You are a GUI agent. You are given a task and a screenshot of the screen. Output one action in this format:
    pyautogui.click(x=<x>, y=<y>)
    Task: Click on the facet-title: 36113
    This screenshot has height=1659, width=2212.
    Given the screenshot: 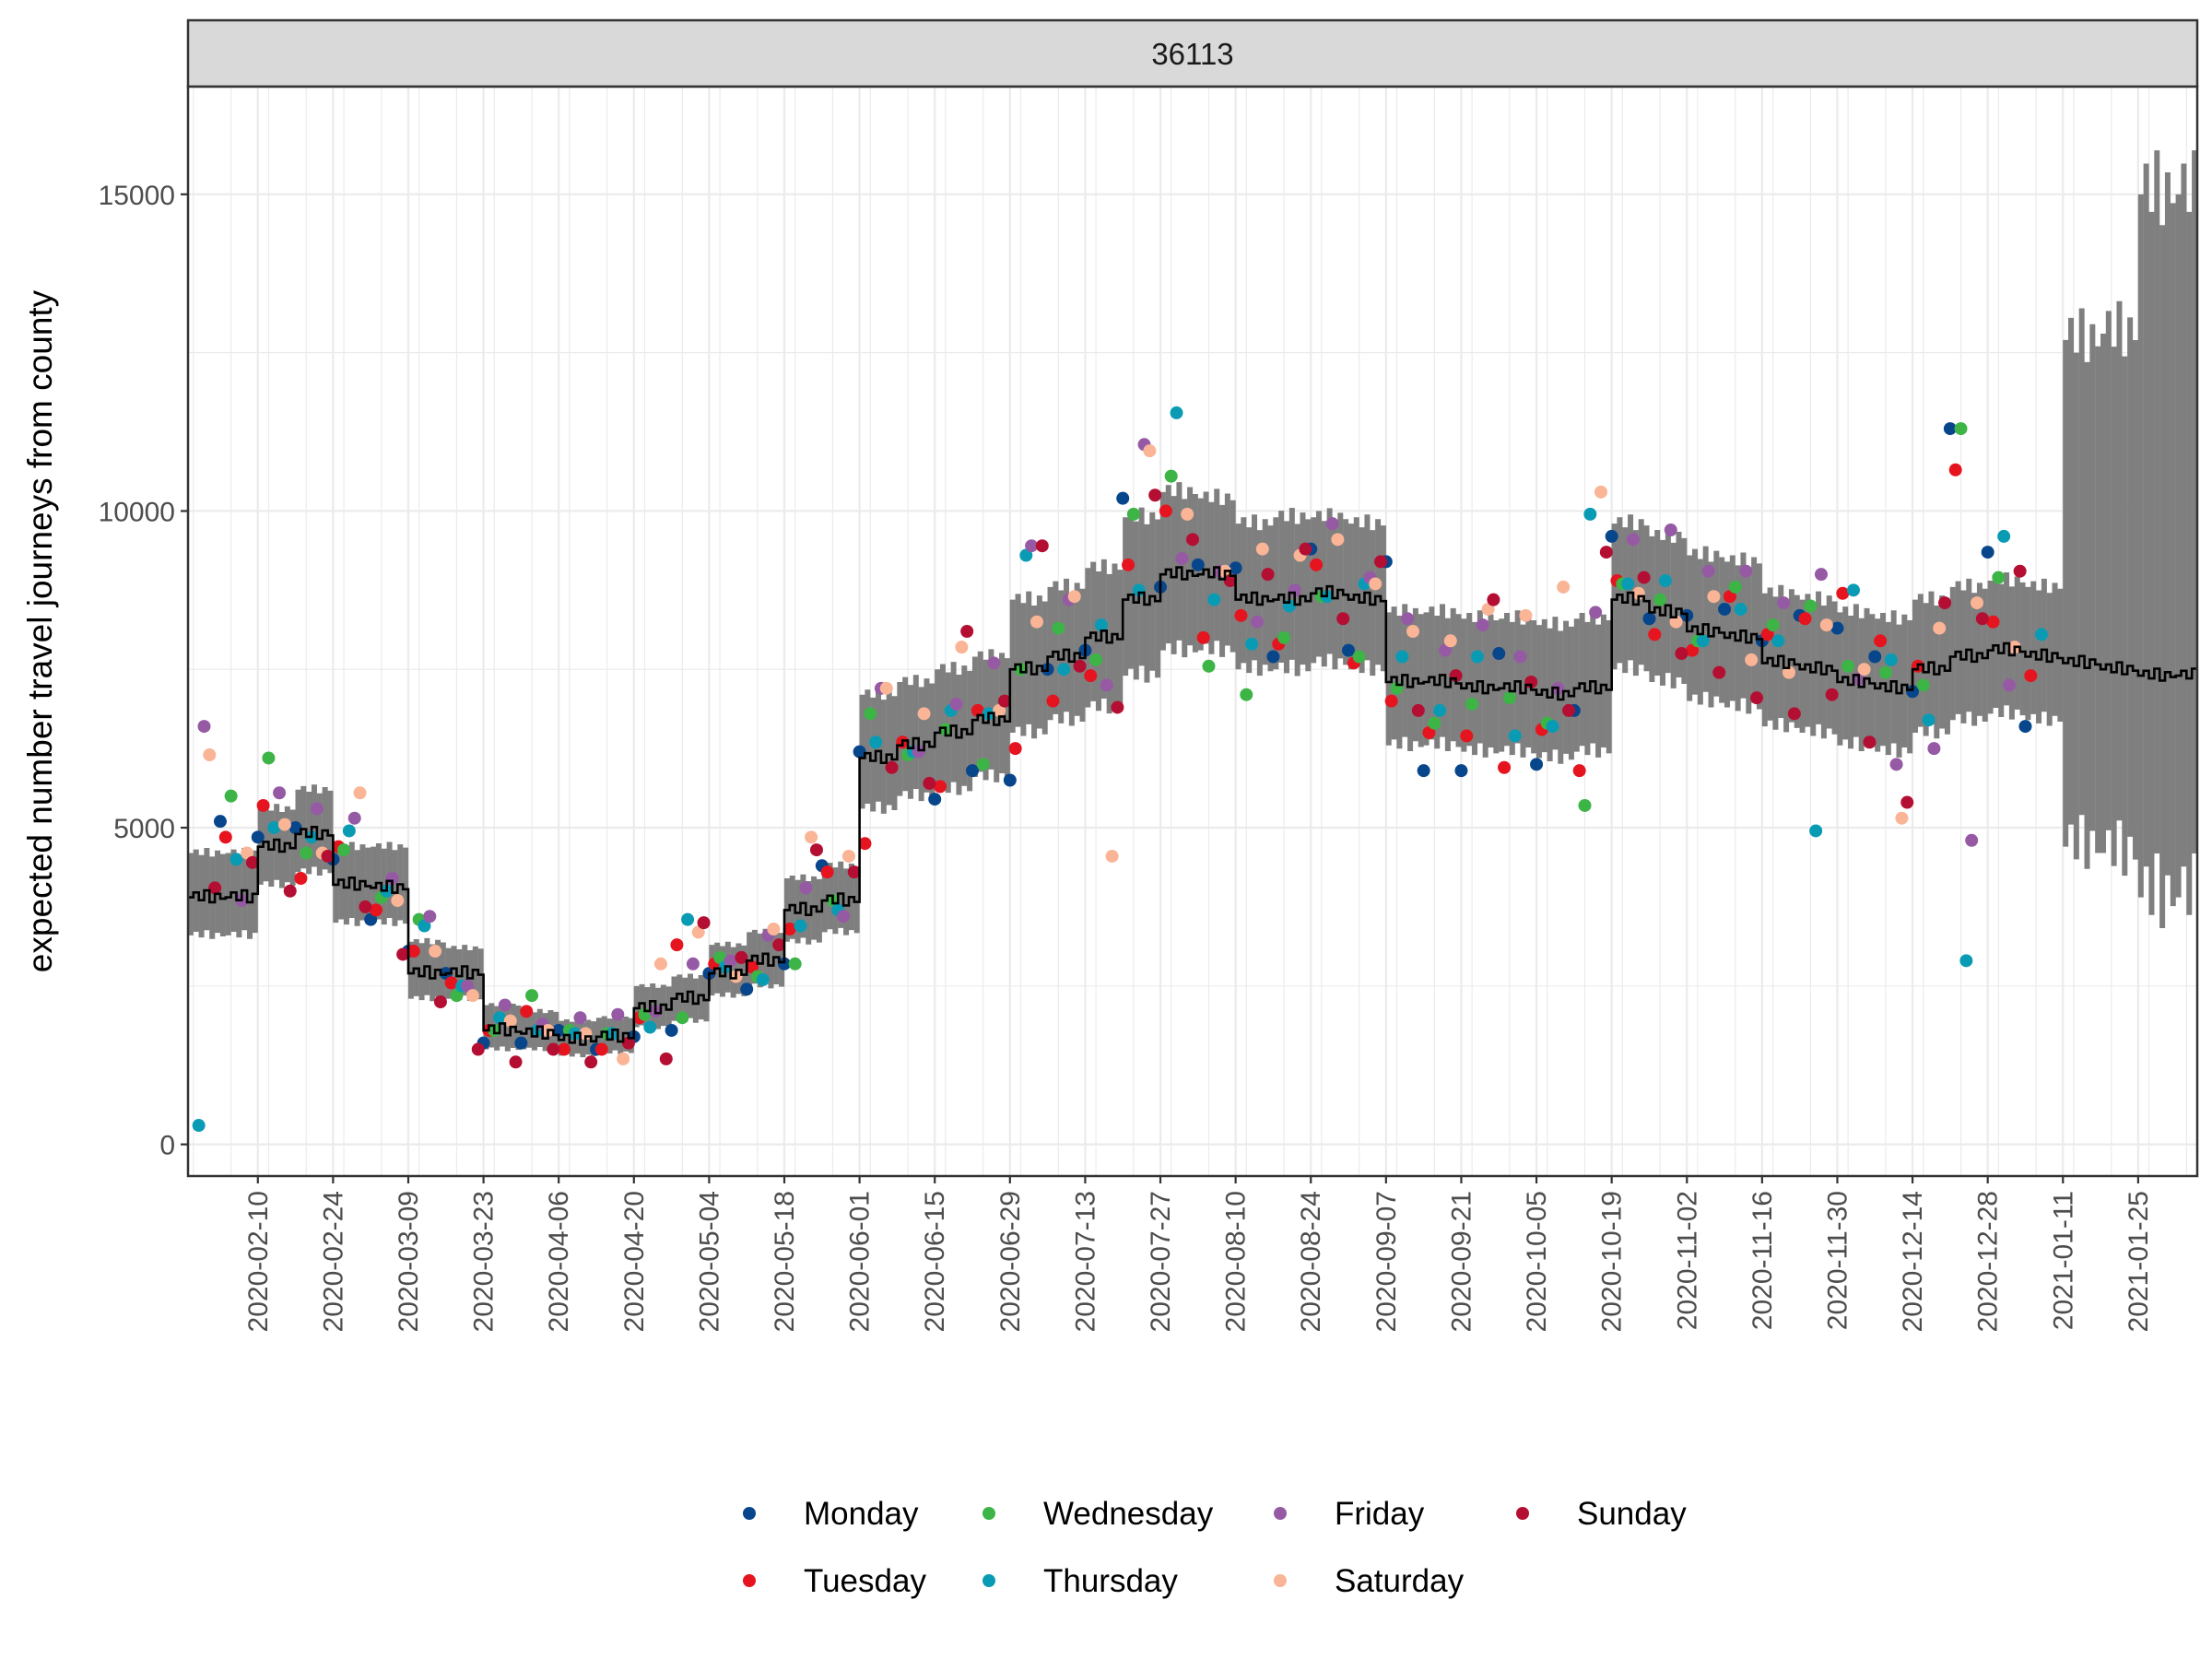 What is the action you would take?
    pyautogui.click(x=1192, y=54)
    